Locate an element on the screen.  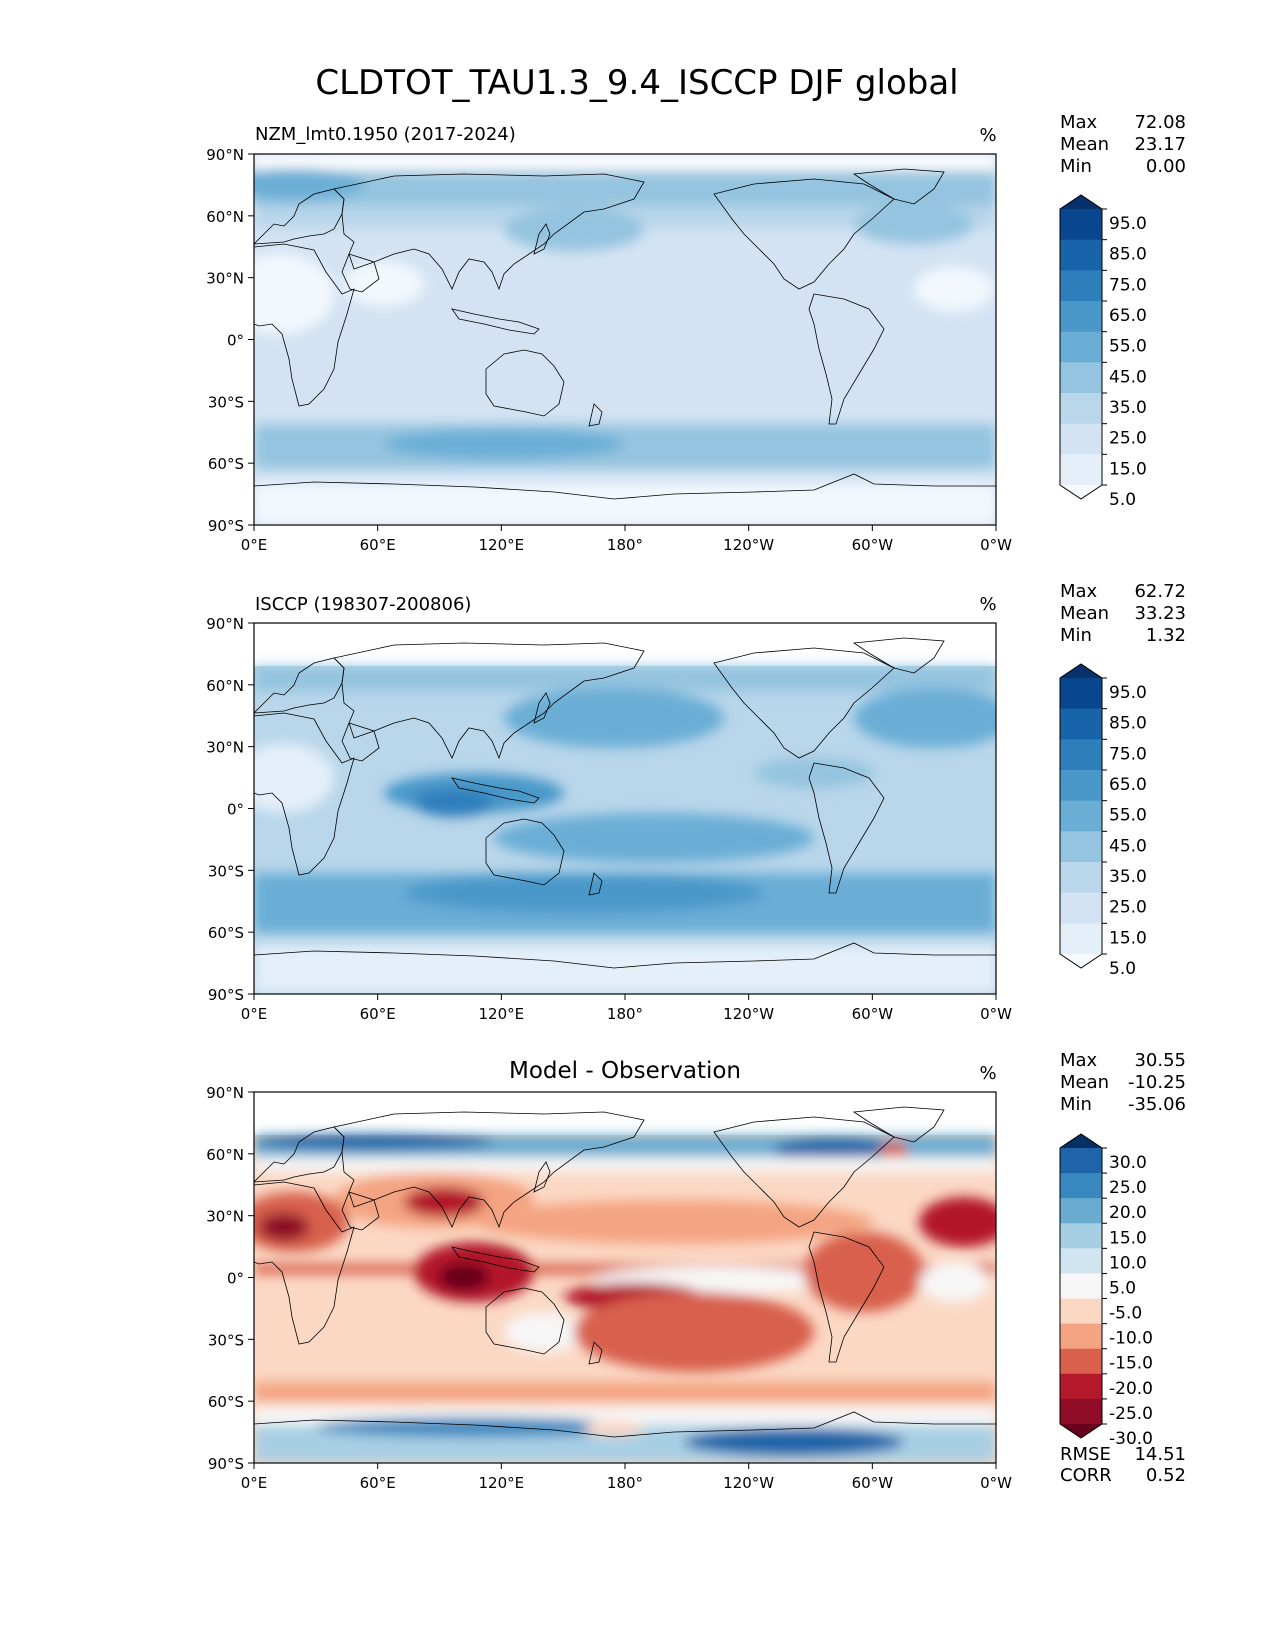
panel-title-diff: Model - Observation is located at coordinates (625, 1071).